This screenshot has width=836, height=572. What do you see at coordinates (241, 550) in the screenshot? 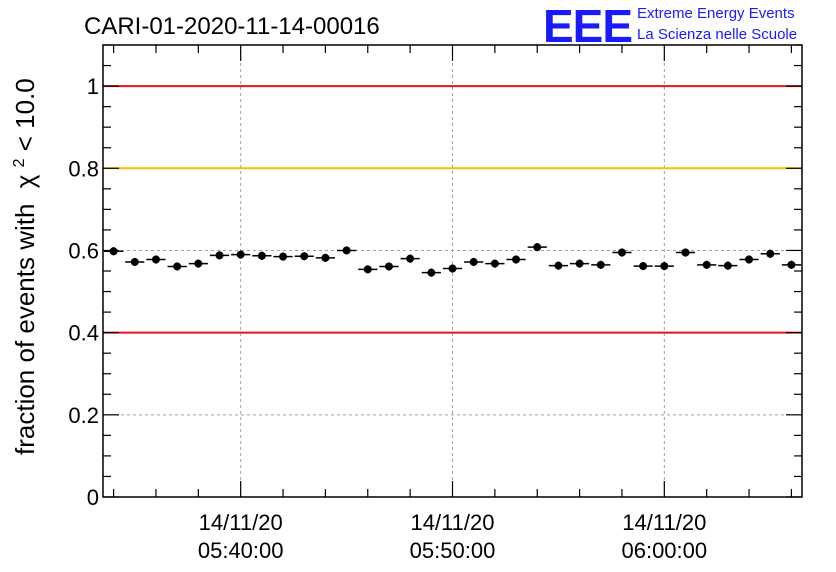
I see `x-tick-label-time: 05:40:00` at bounding box center [241, 550].